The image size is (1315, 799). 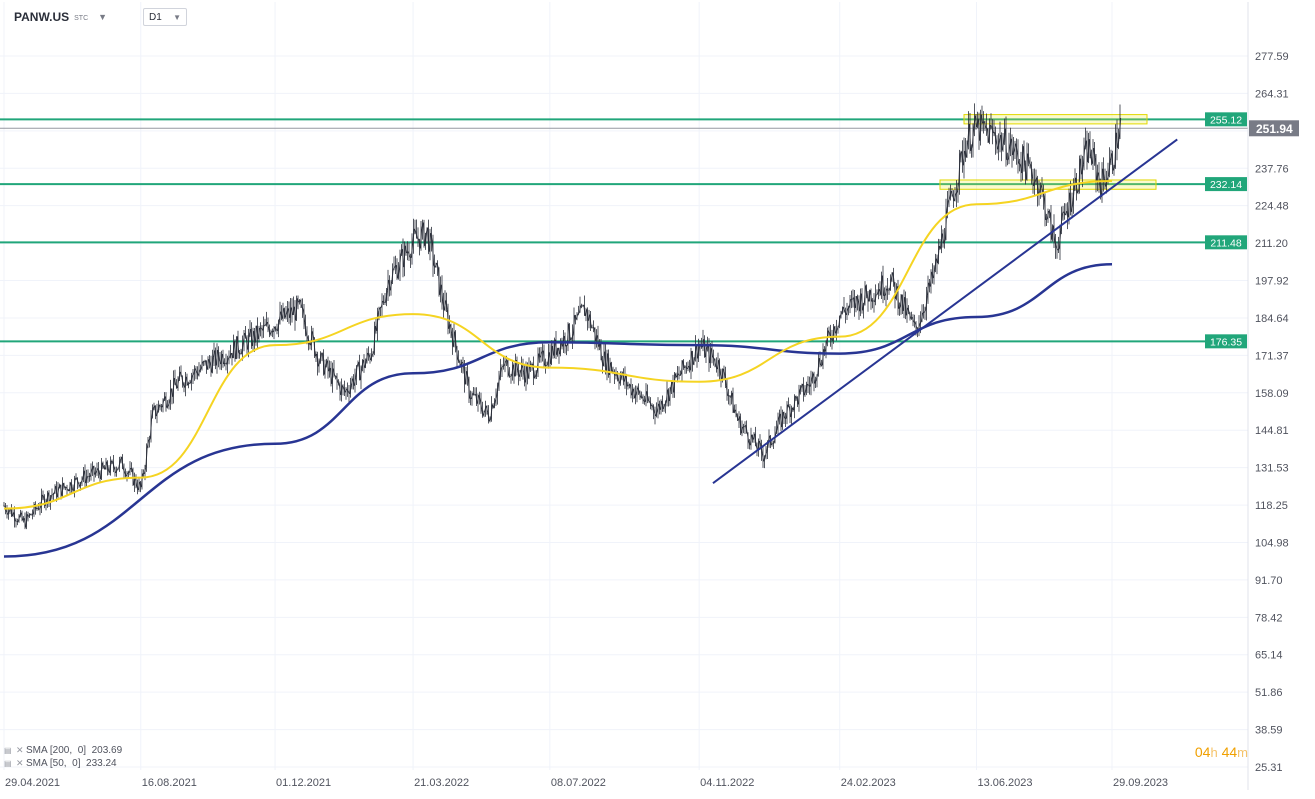 I want to click on symbol-name: PANW.US, so click(x=42, y=17).